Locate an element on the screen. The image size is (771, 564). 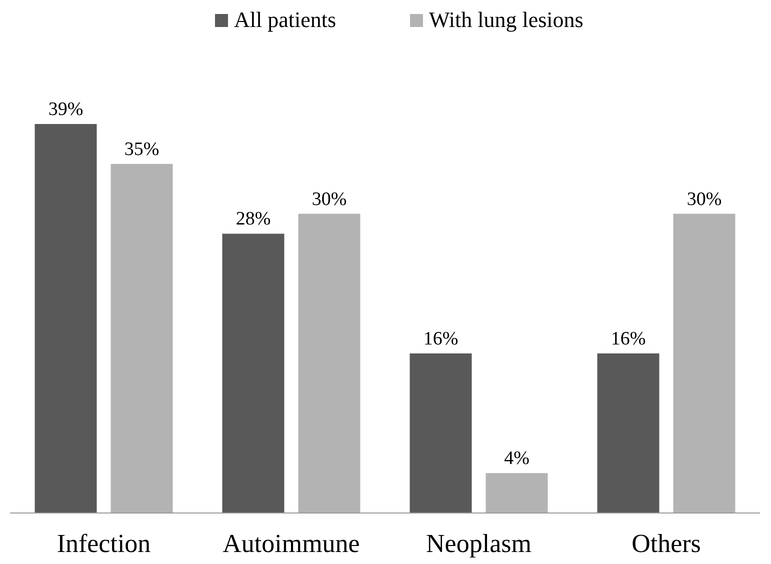
x-tick-label: Others is located at coordinates (666, 543).